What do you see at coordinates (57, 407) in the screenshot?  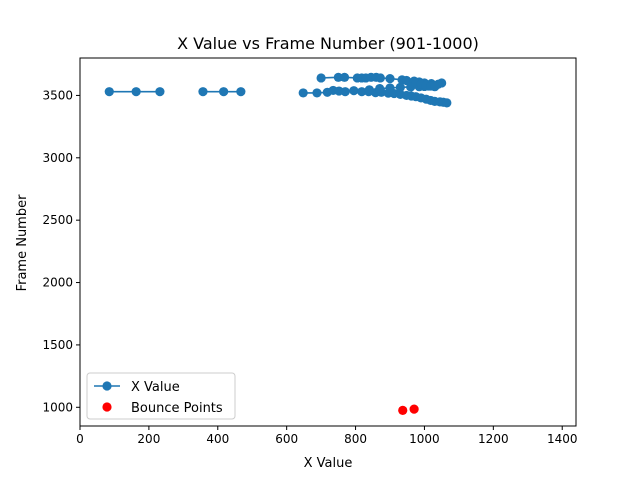 I see `y-tick-label: 1000` at bounding box center [57, 407].